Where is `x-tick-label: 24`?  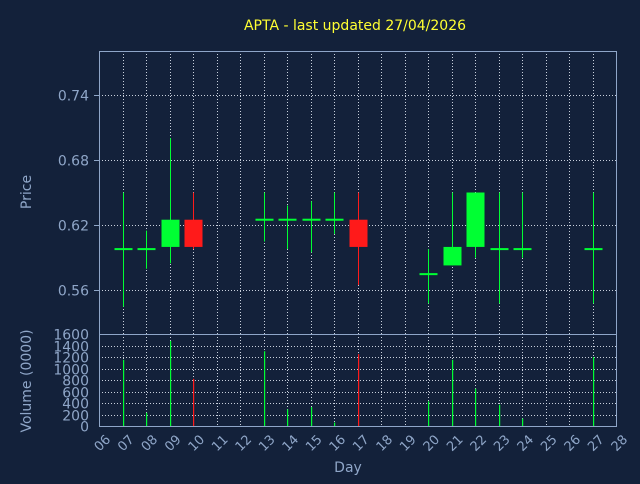 x-tick-label: 24 is located at coordinates (526, 443).